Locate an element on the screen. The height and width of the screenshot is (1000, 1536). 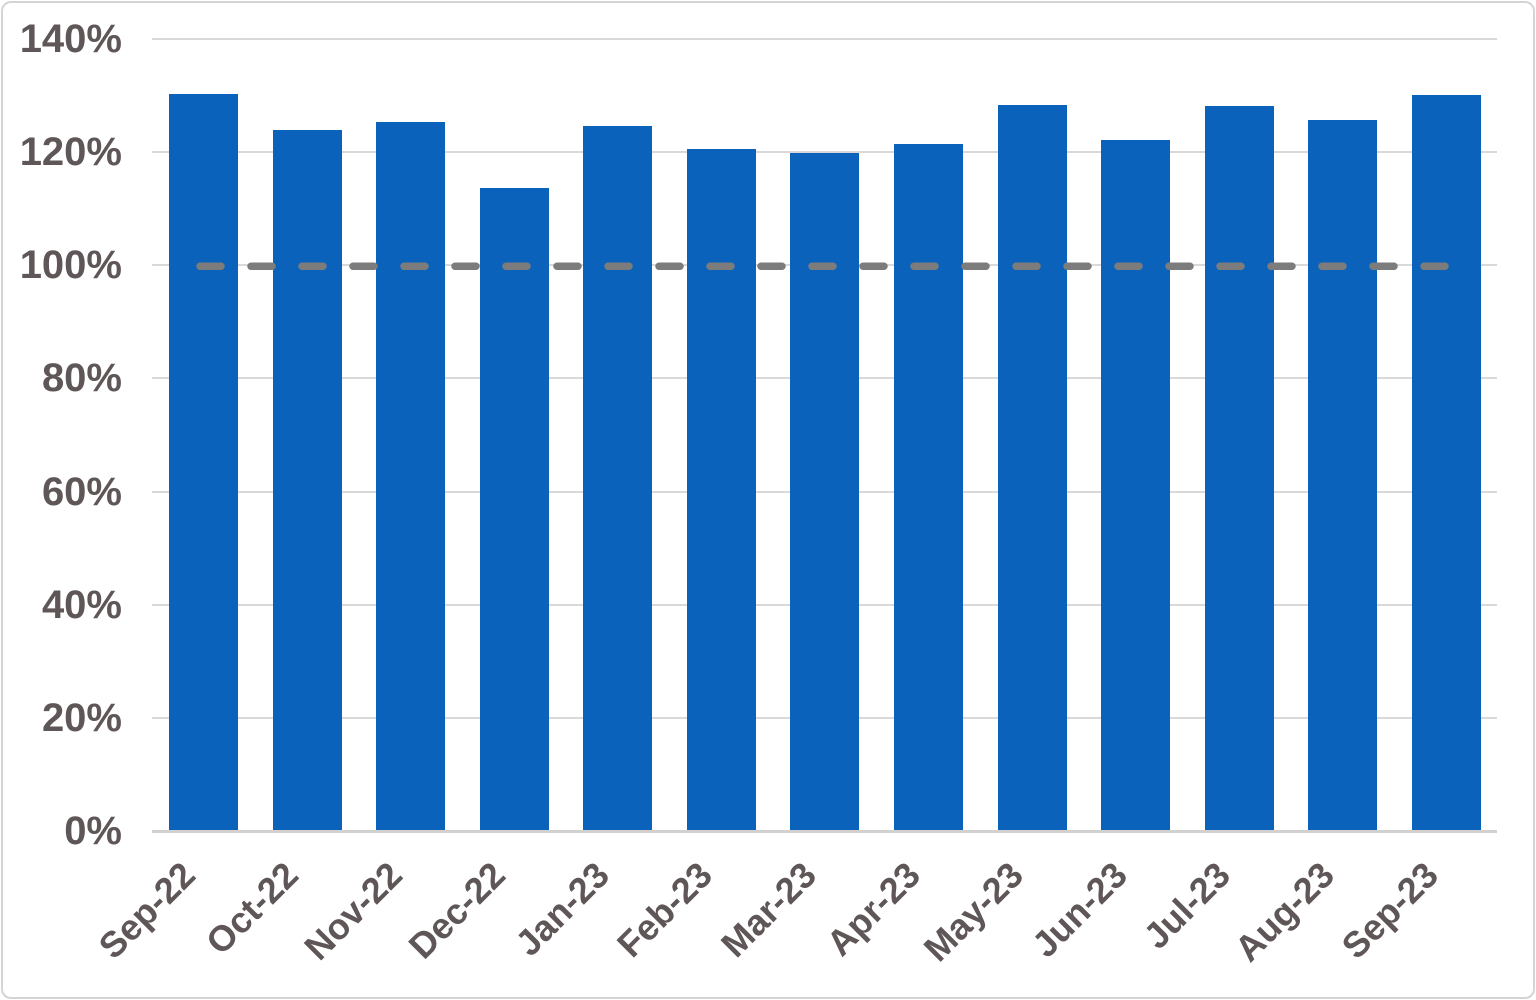
x-axis-baseline is located at coordinates (824, 831).